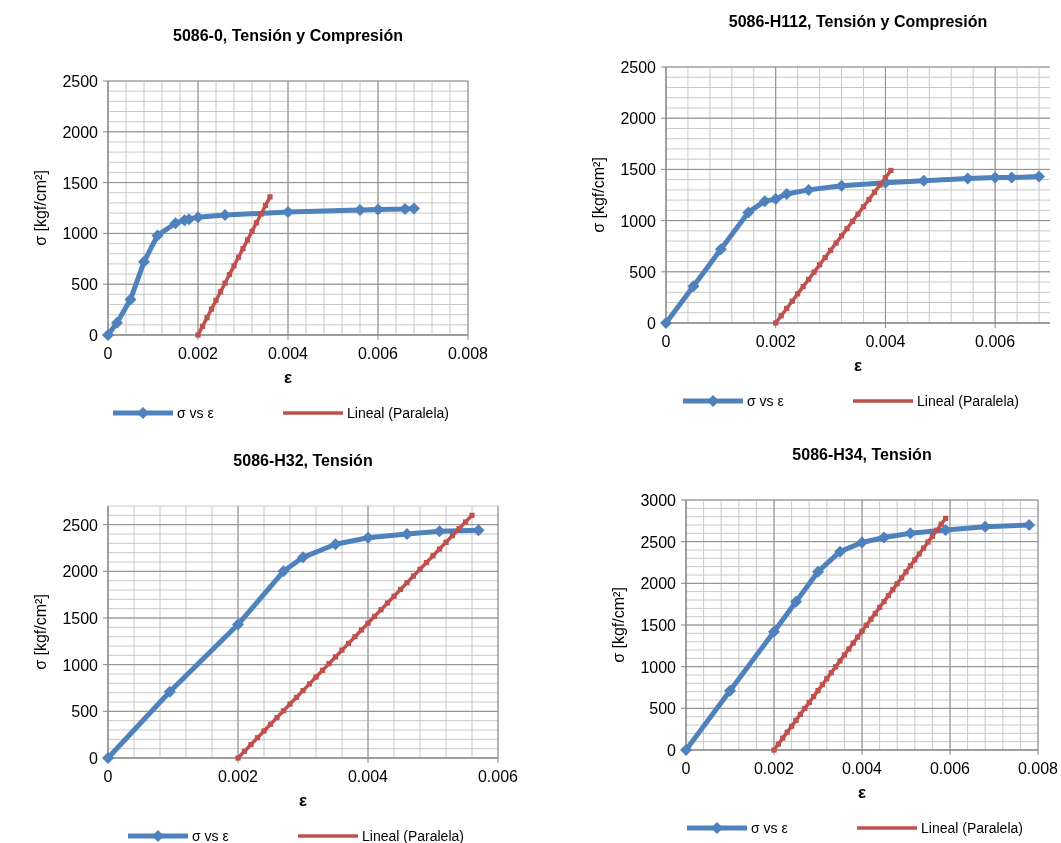 The image size is (1061, 843). I want to click on x-tick-label: 0.006, so click(498, 776).